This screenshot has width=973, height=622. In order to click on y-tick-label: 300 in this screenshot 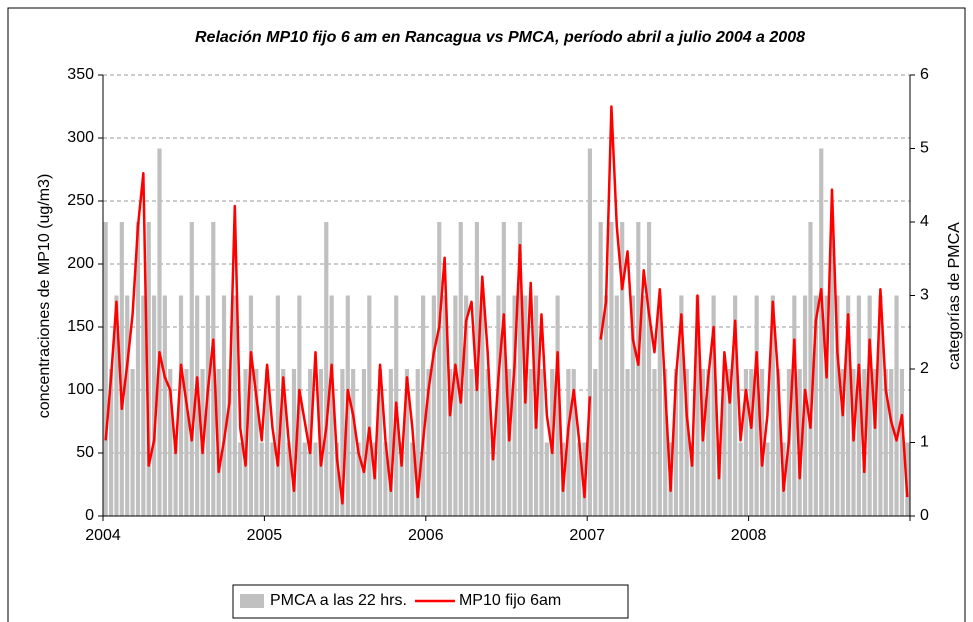, I will do `click(80, 137)`.